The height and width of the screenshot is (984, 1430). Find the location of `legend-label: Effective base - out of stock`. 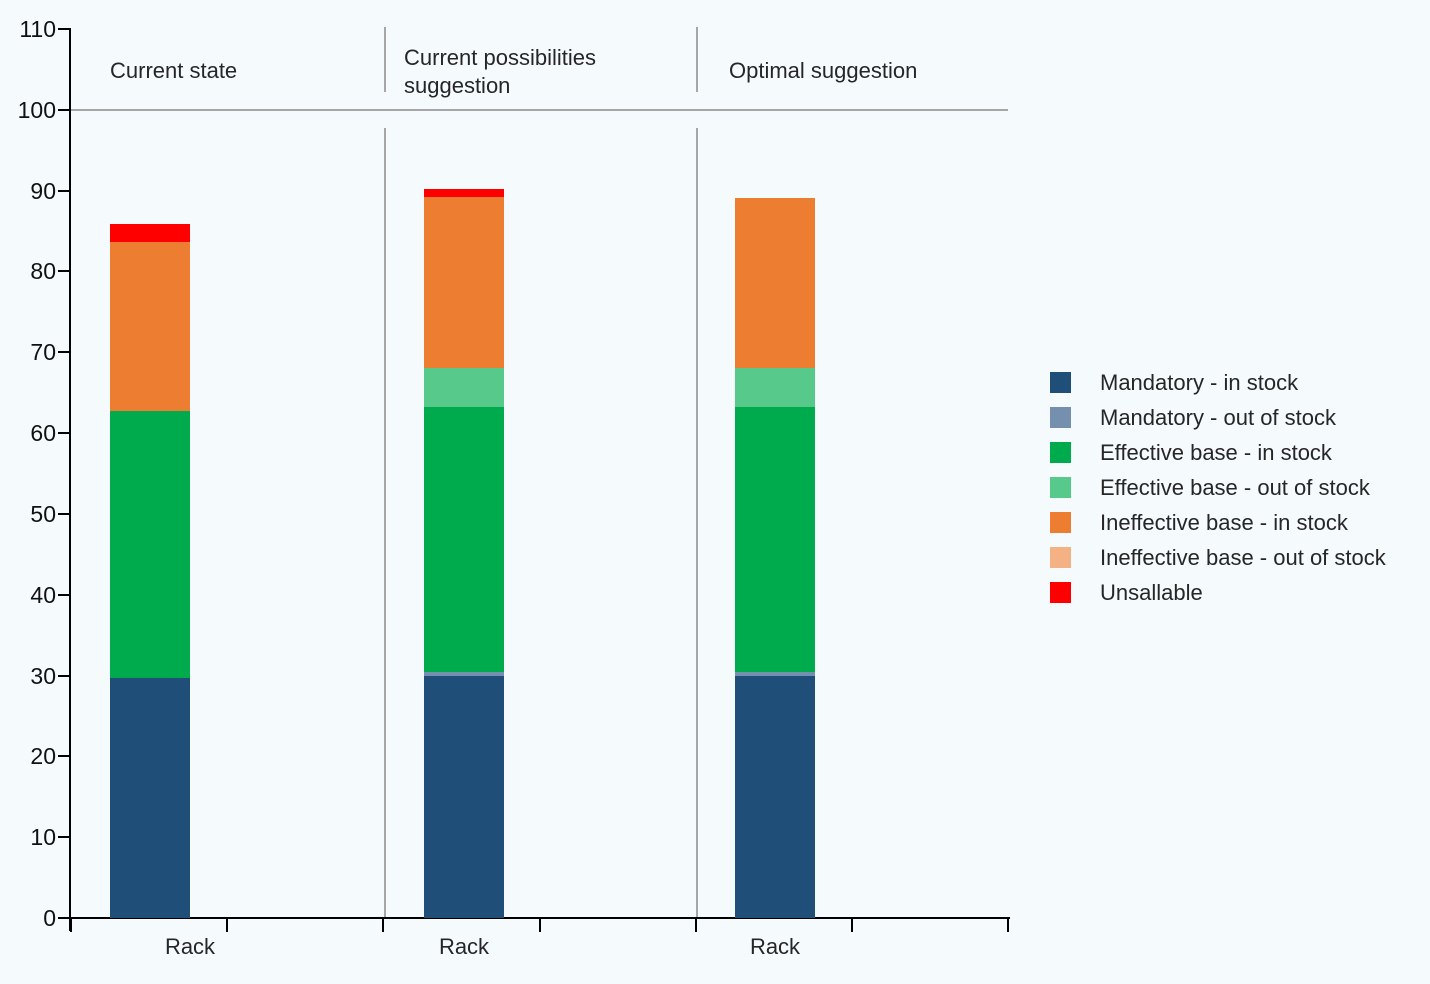

legend-label: Effective base - out of stock is located at coordinates (1235, 487).